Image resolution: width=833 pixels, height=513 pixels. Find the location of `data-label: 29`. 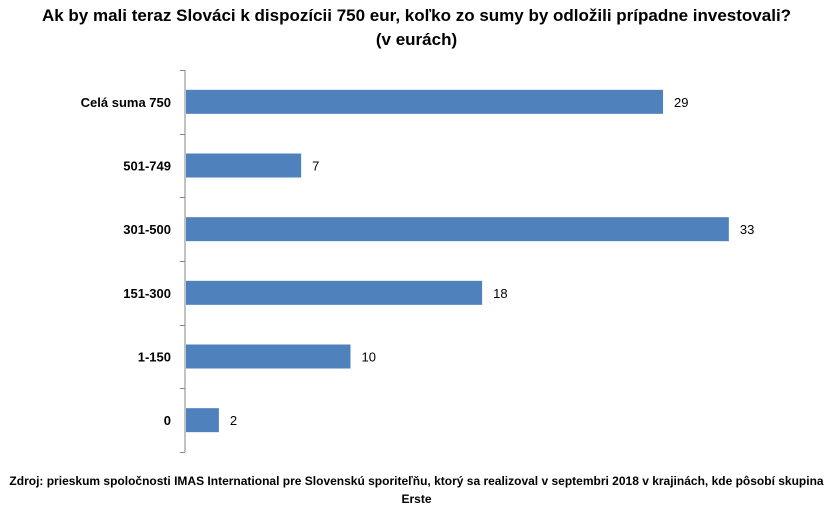

data-label: 29 is located at coordinates (681, 102).